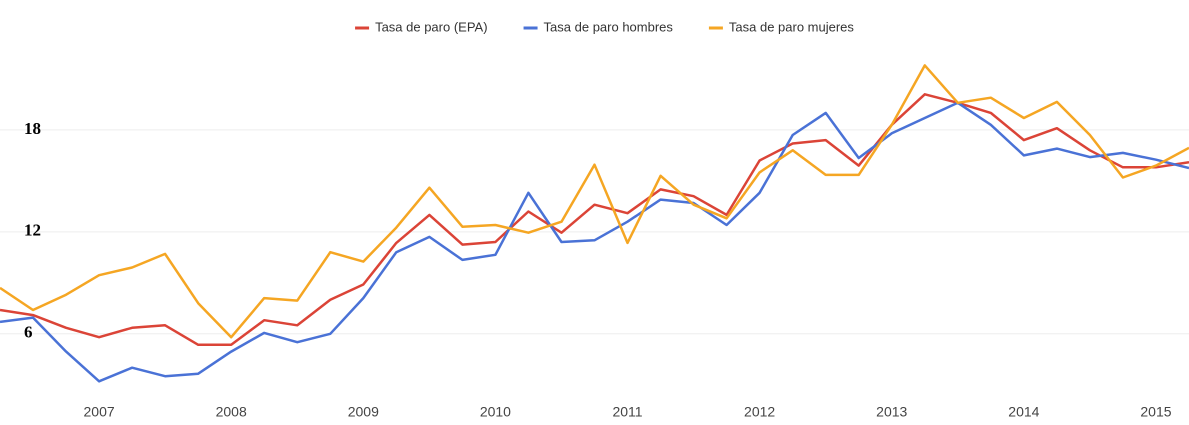 This screenshot has width=1189, height=425. What do you see at coordinates (28, 332) in the screenshot?
I see `y-tick-label: 6` at bounding box center [28, 332].